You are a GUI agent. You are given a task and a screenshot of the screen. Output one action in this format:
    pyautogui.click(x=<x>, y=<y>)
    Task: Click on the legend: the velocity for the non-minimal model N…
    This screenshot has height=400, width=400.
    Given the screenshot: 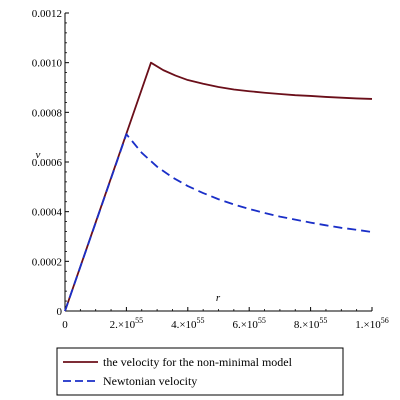 What is the action you would take?
    pyautogui.click(x=200, y=371)
    